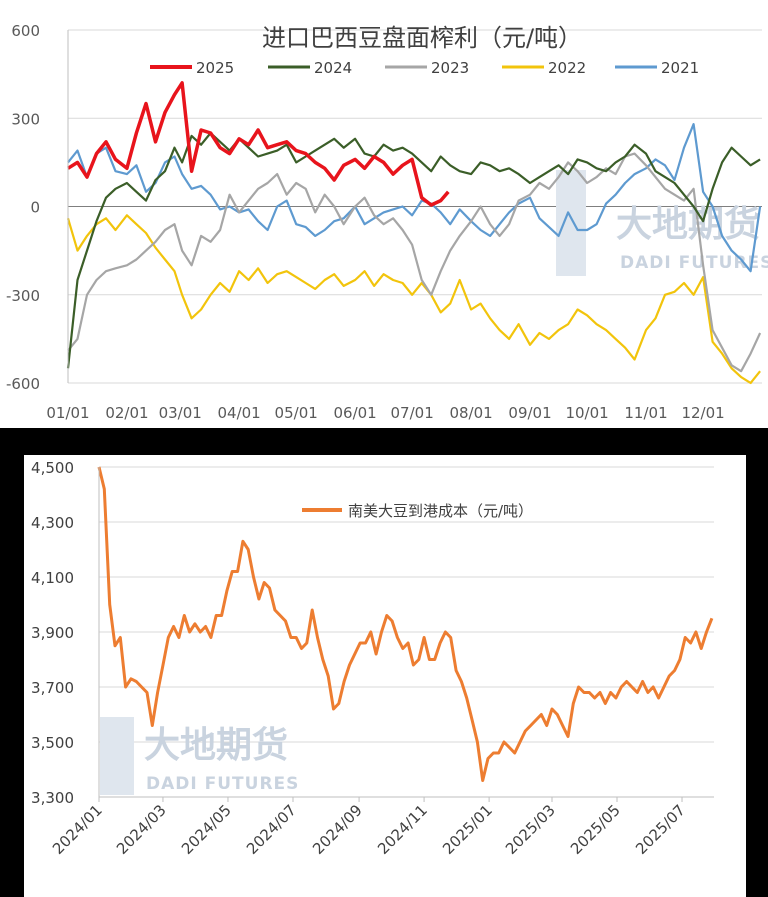 The height and width of the screenshot is (897, 768). What do you see at coordinates (271, 829) in the screenshot?
I see `x-tick-label: 2024/07` at bounding box center [271, 829].